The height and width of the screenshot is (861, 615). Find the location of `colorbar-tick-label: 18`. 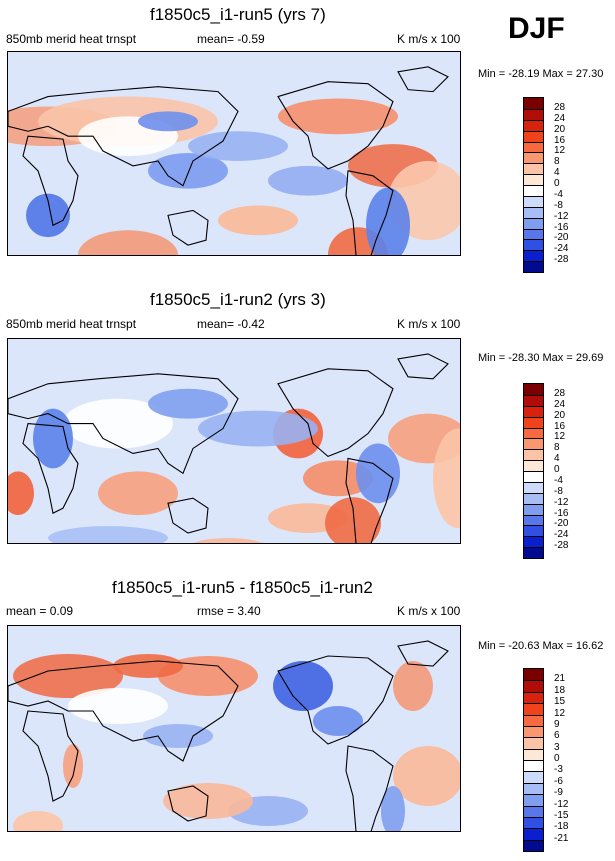

colorbar-tick-label: 18 is located at coordinates (560, 690).